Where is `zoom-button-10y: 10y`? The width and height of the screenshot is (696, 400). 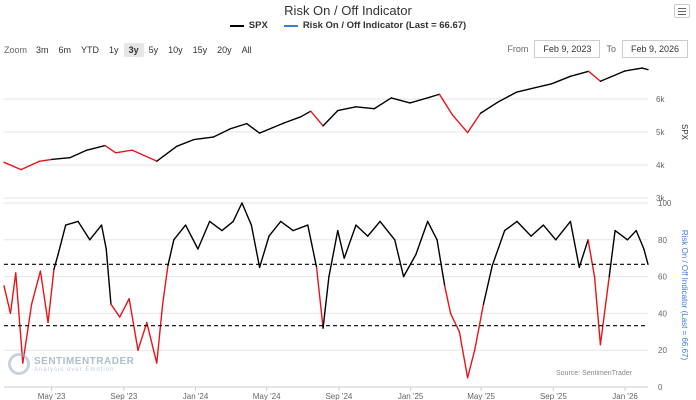 zoom-button-10y: 10y is located at coordinates (175, 50).